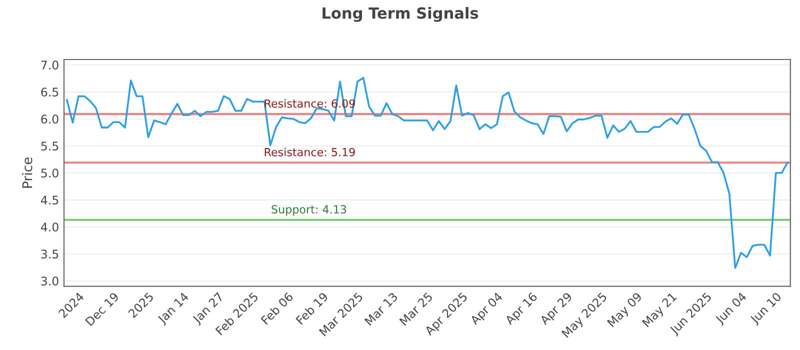 This screenshot has width=800, height=350. What do you see at coordinates (522, 309) in the screenshot?
I see `x-tick-label: Apr 16` at bounding box center [522, 309].